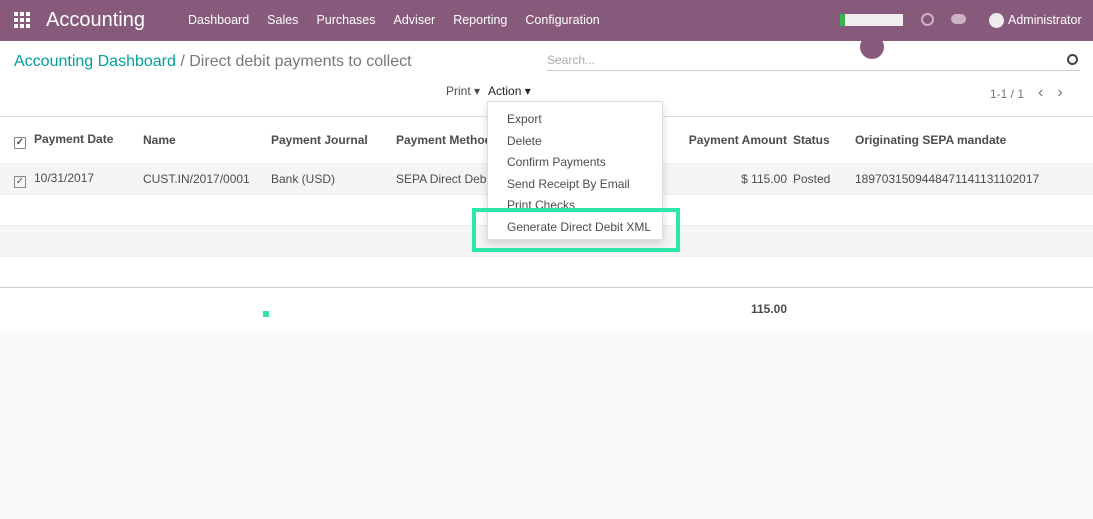 The image size is (1093, 519). What do you see at coordinates (824, 179) in the screenshot?
I see `cell-status: Posted` at bounding box center [824, 179].